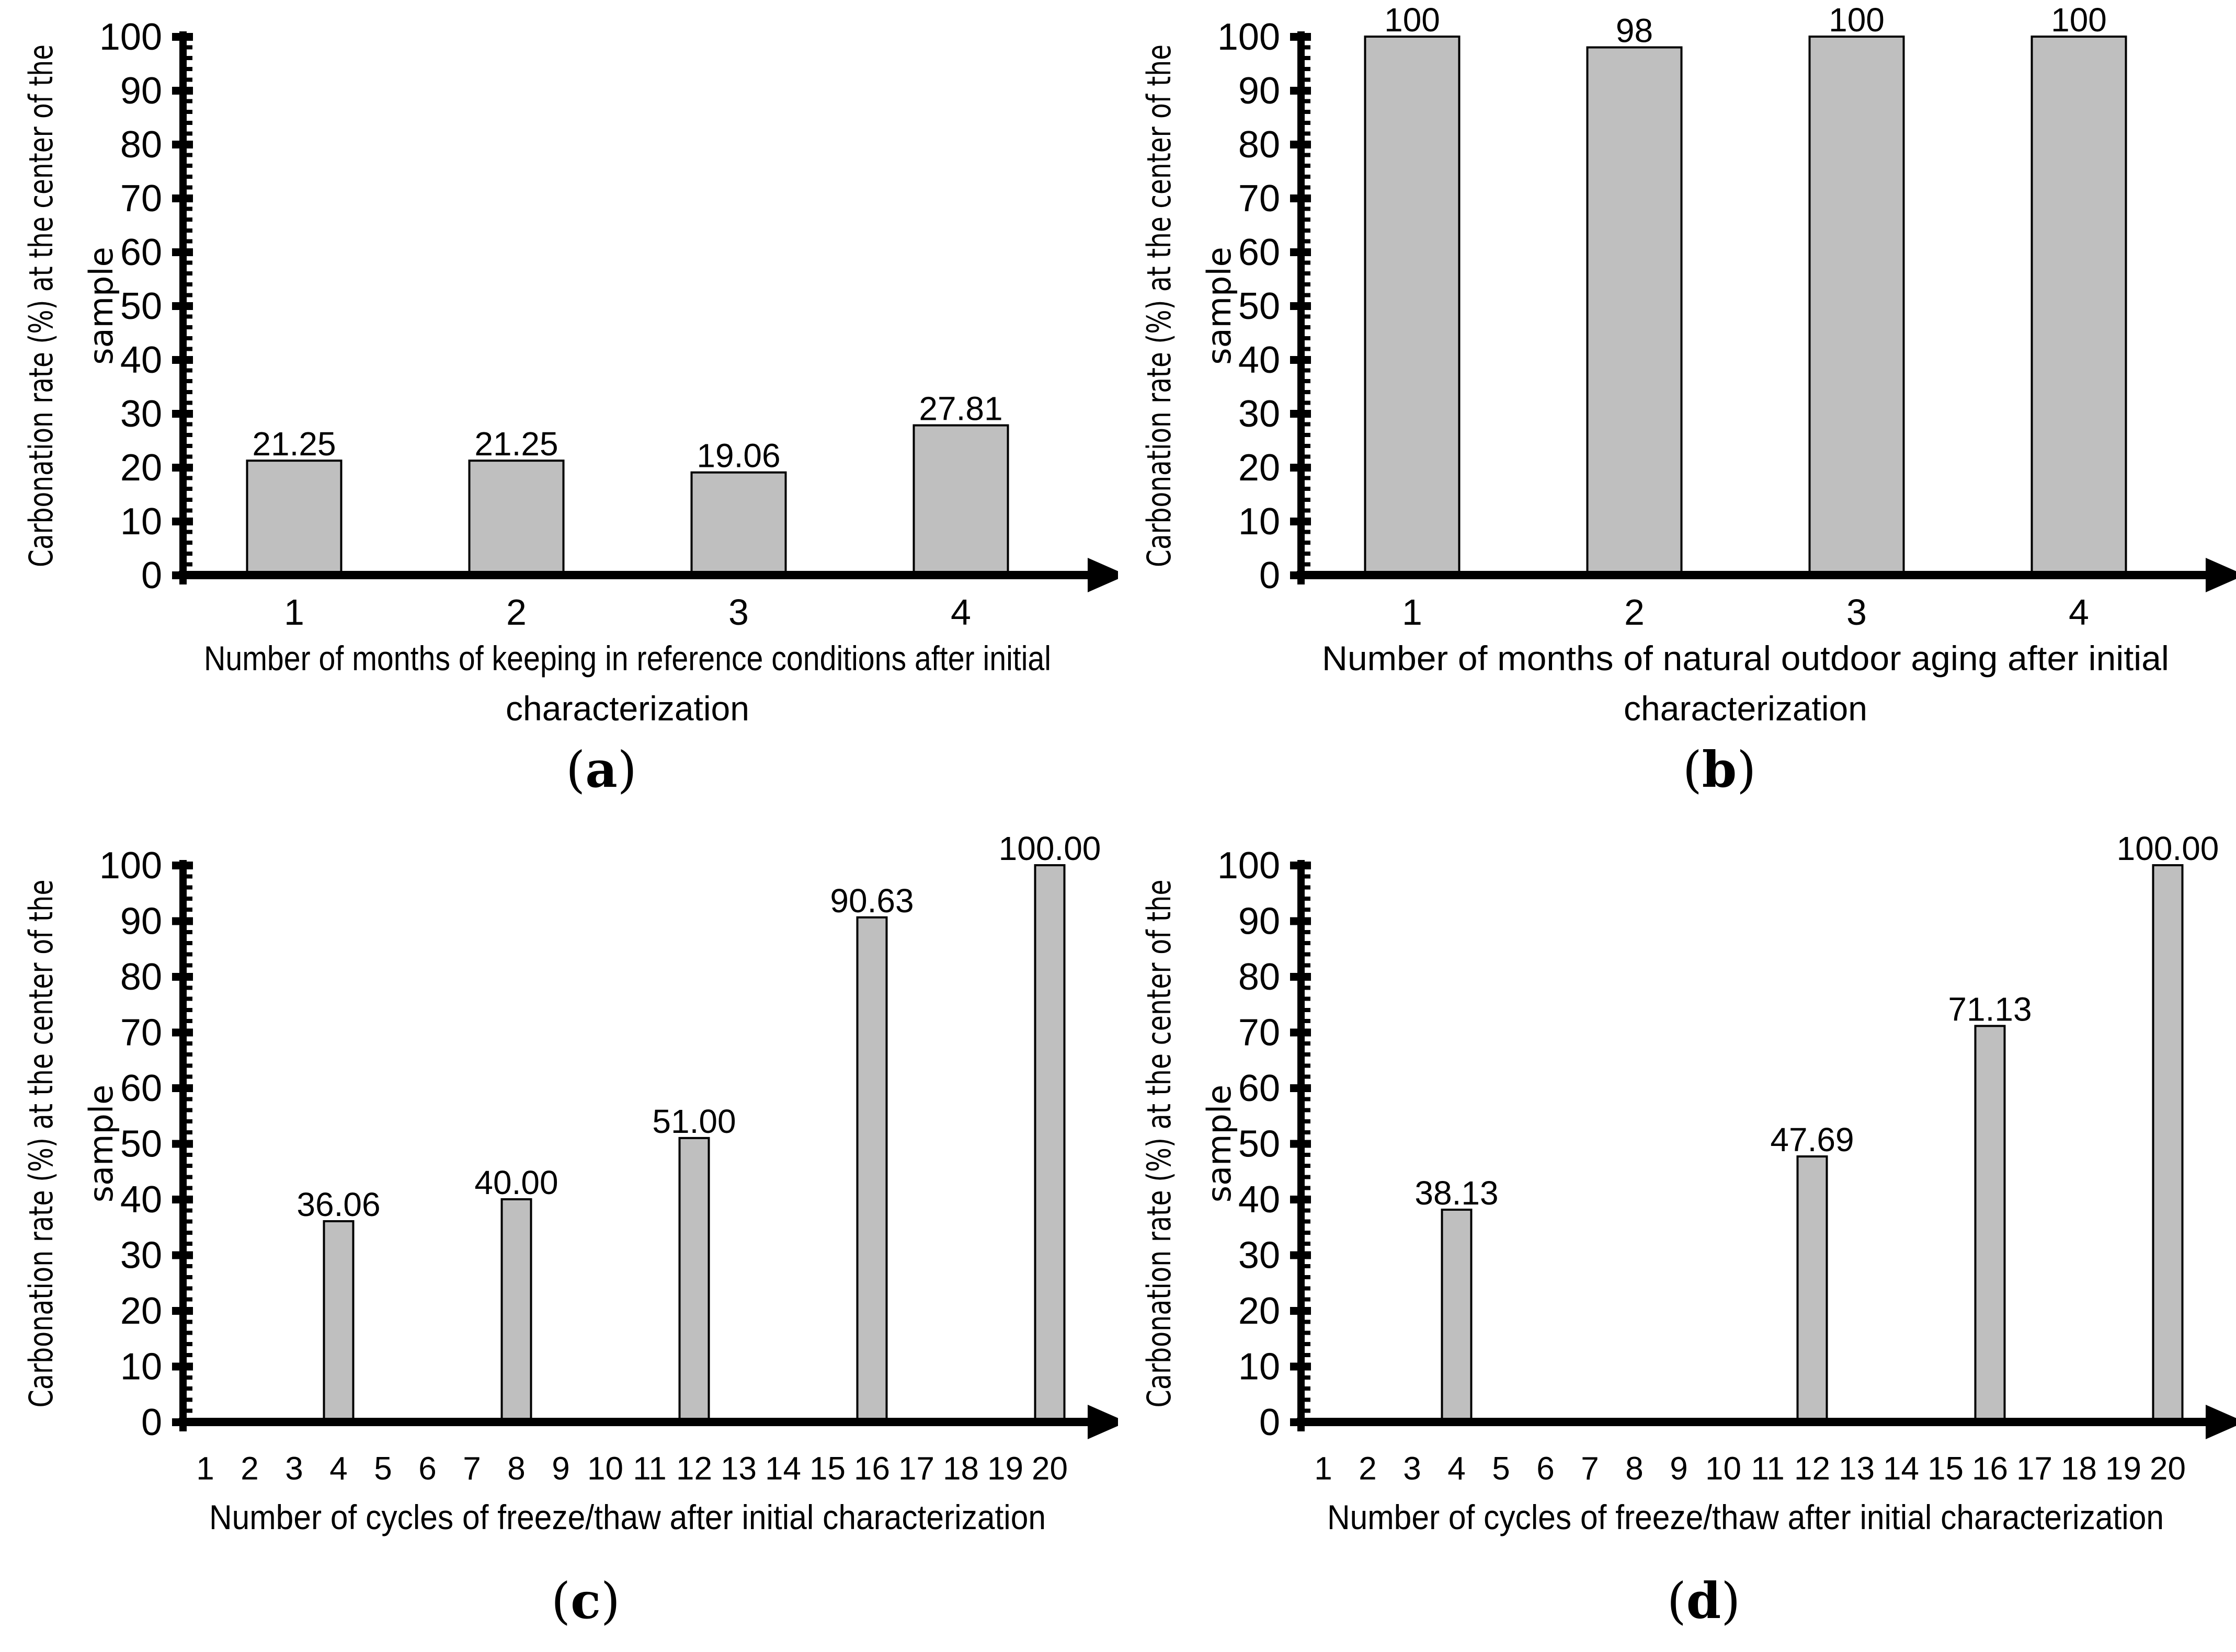 The image size is (2236, 1652). What do you see at coordinates (1901, 1469) in the screenshot?
I see `x-tick-label: 14` at bounding box center [1901, 1469].